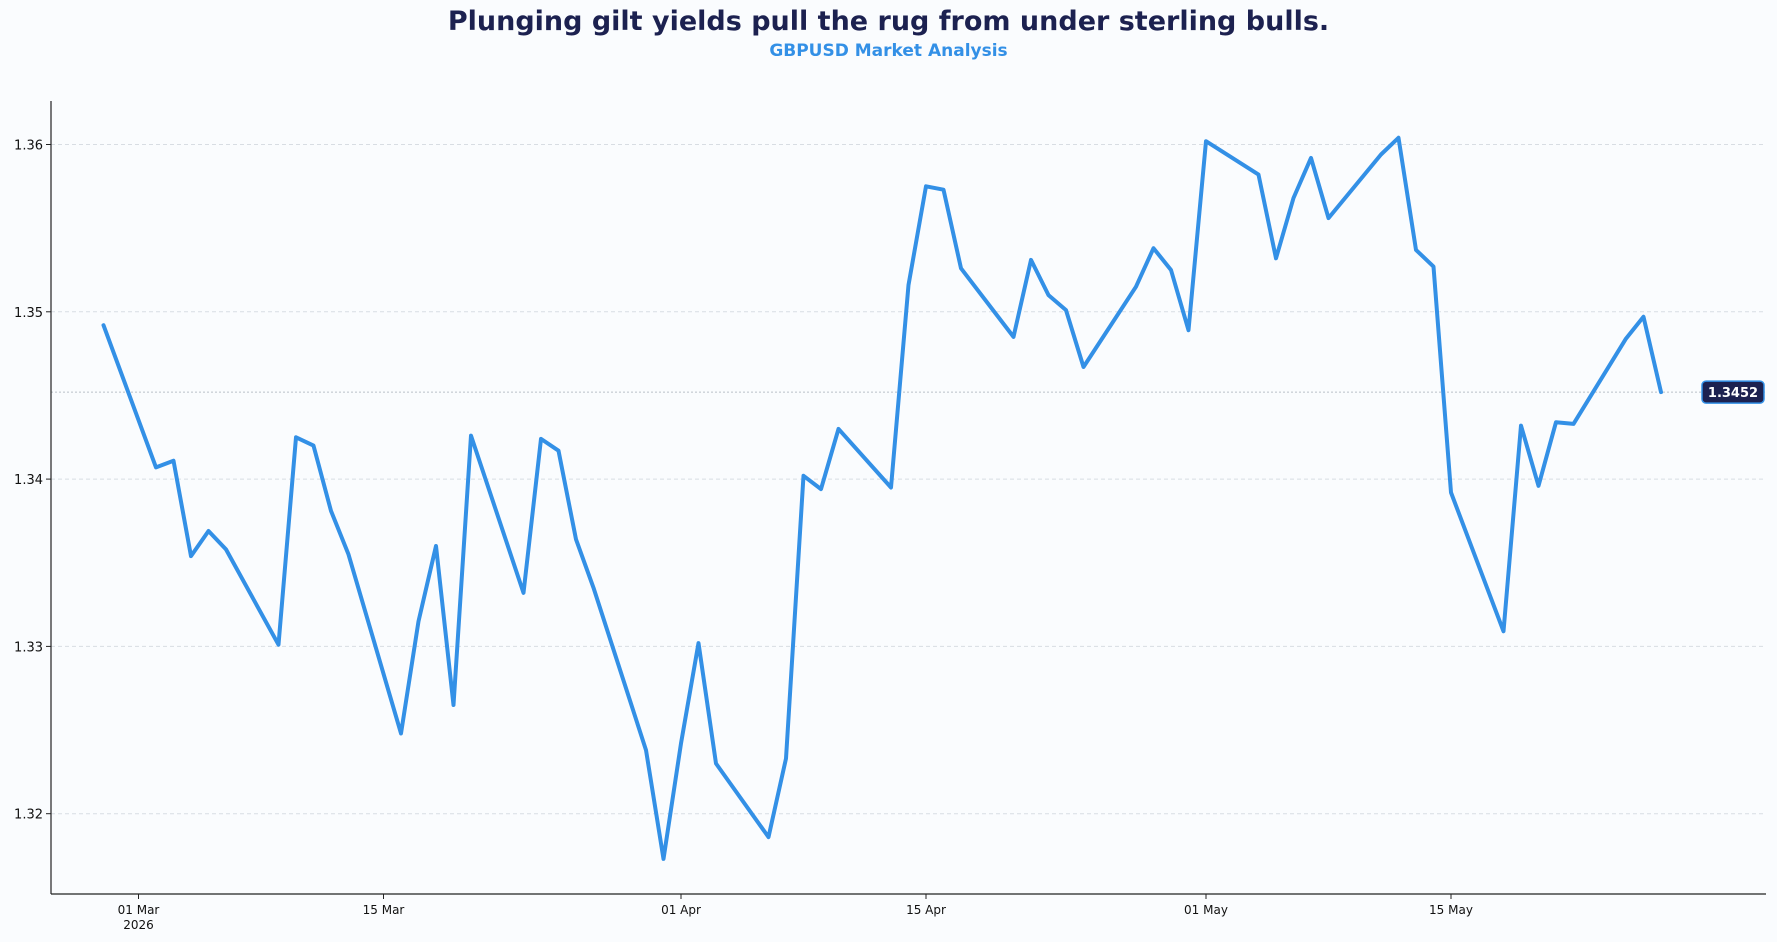  I want to click on y-axis-ticks: 1.32 1.33 1.34 1.35 1.36, so click(32, 480).